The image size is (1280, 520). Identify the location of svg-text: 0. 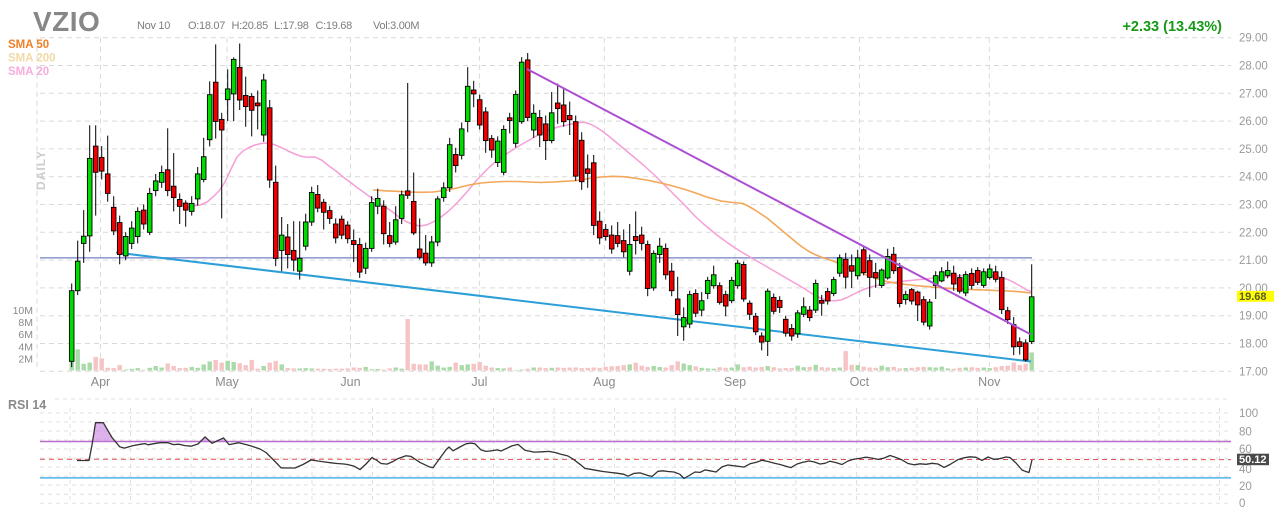
(1242, 504).